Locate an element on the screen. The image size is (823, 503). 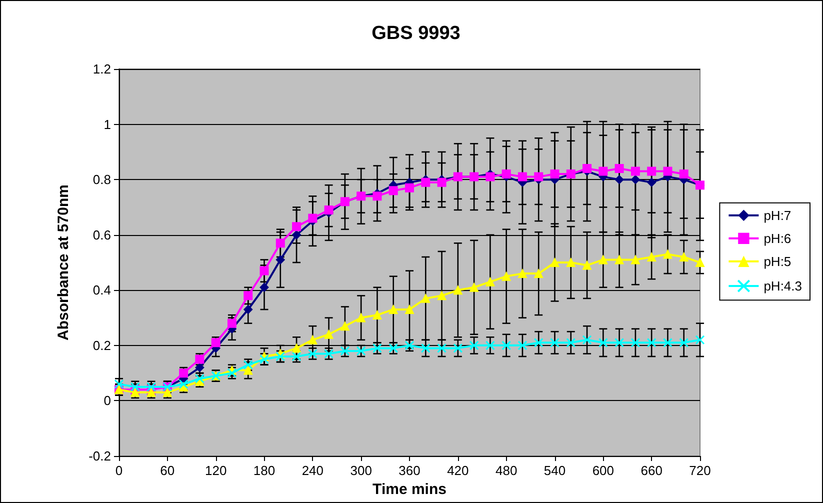
y-tick-label: 0 is located at coordinates (107, 400).